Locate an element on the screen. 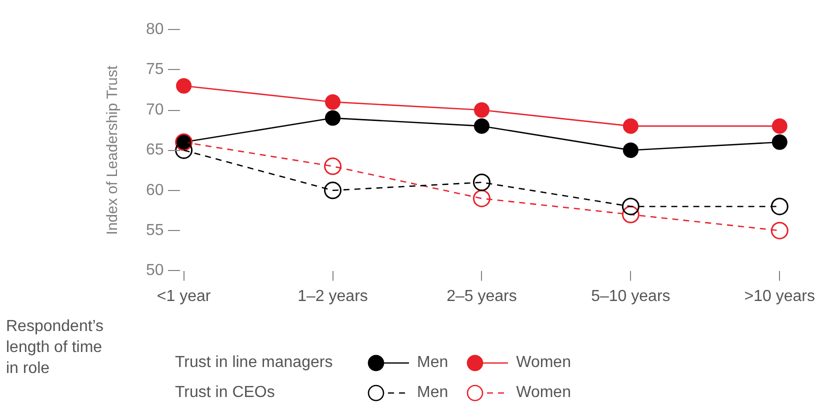 This screenshot has width=821, height=403. y-tick-label: 75 is located at coordinates (155, 69).